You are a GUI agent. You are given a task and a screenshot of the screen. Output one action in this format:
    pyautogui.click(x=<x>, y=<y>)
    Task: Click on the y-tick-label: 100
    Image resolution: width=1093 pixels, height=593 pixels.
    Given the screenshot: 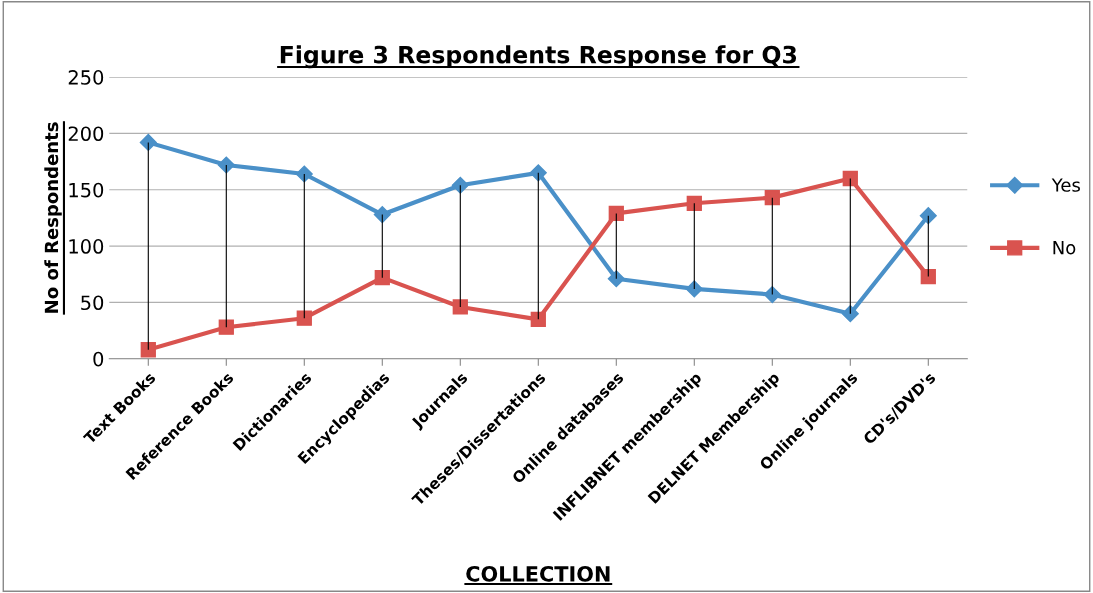 What is the action you would take?
    pyautogui.click(x=86, y=246)
    